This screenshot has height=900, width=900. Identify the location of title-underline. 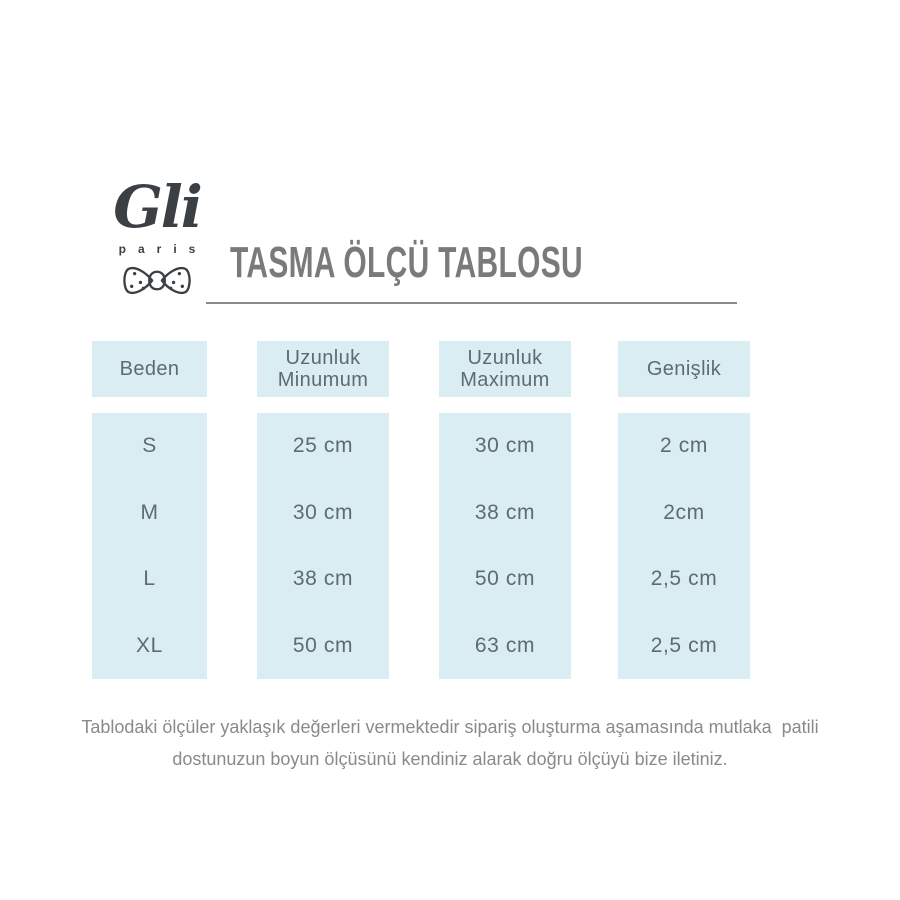
(471, 303).